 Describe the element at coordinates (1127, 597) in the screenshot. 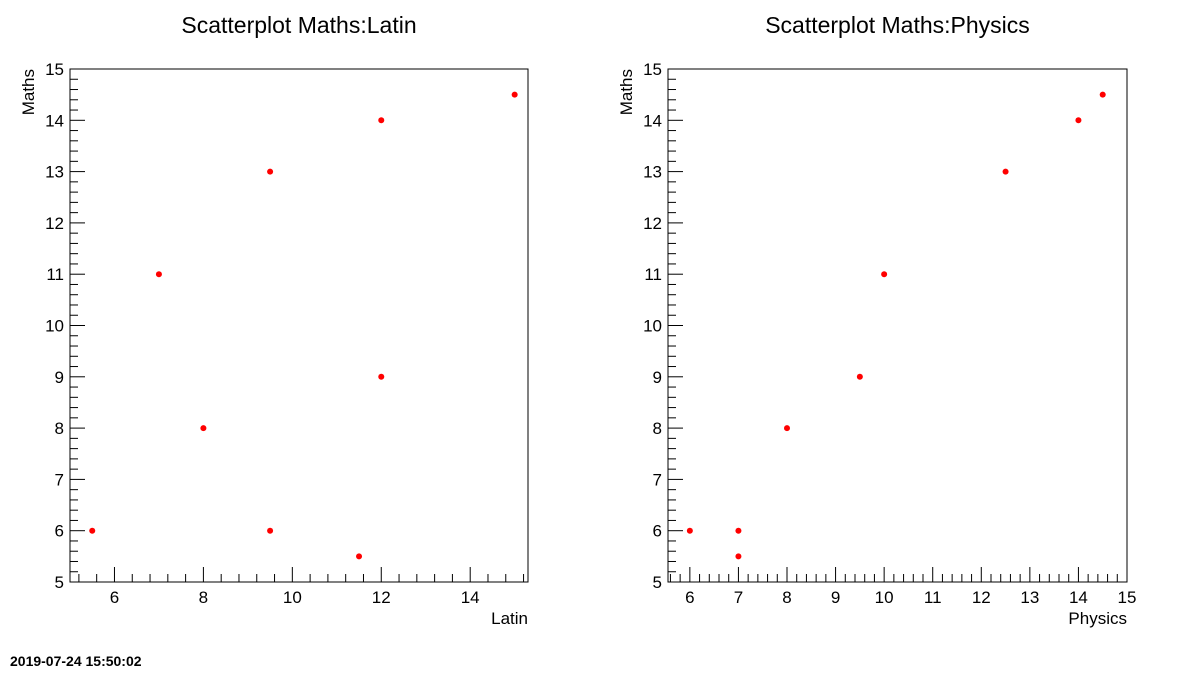

I see `x-tick-label: 15` at that location.